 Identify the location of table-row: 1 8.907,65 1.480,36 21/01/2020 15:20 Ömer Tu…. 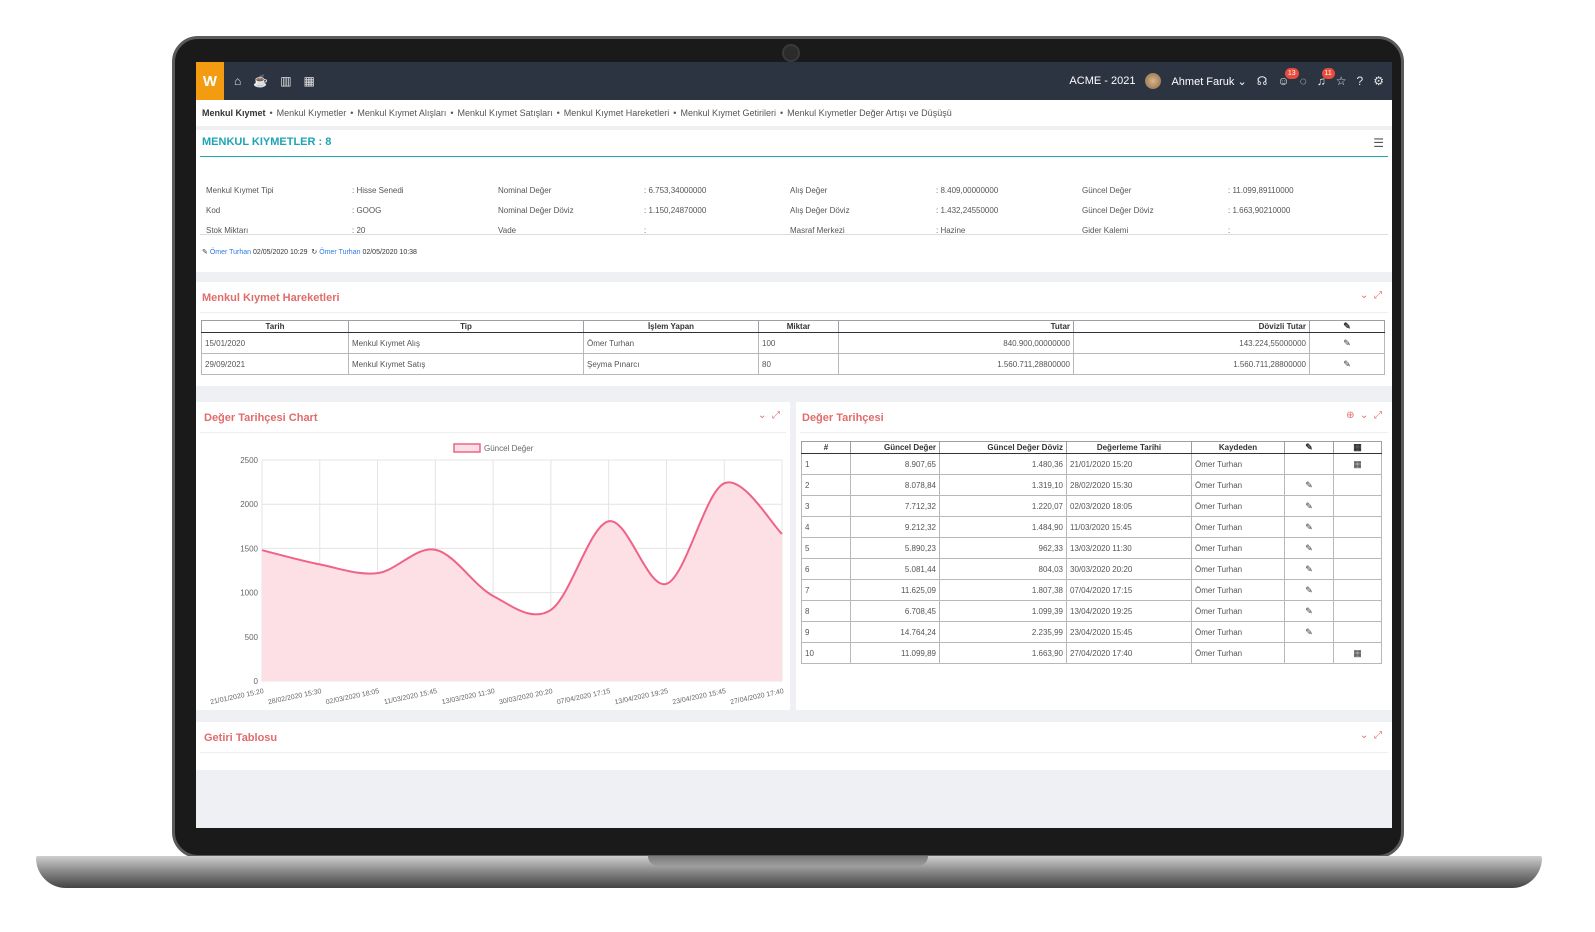
(1091, 464).